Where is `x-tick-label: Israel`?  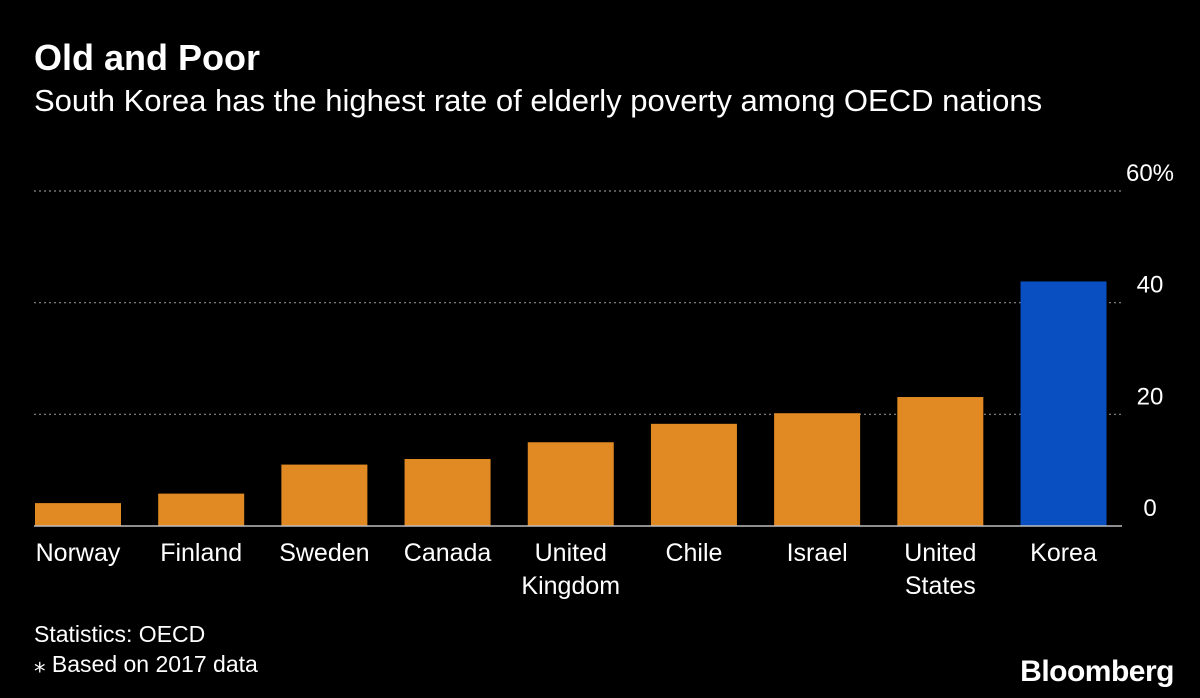
x-tick-label: Israel is located at coordinates (817, 553).